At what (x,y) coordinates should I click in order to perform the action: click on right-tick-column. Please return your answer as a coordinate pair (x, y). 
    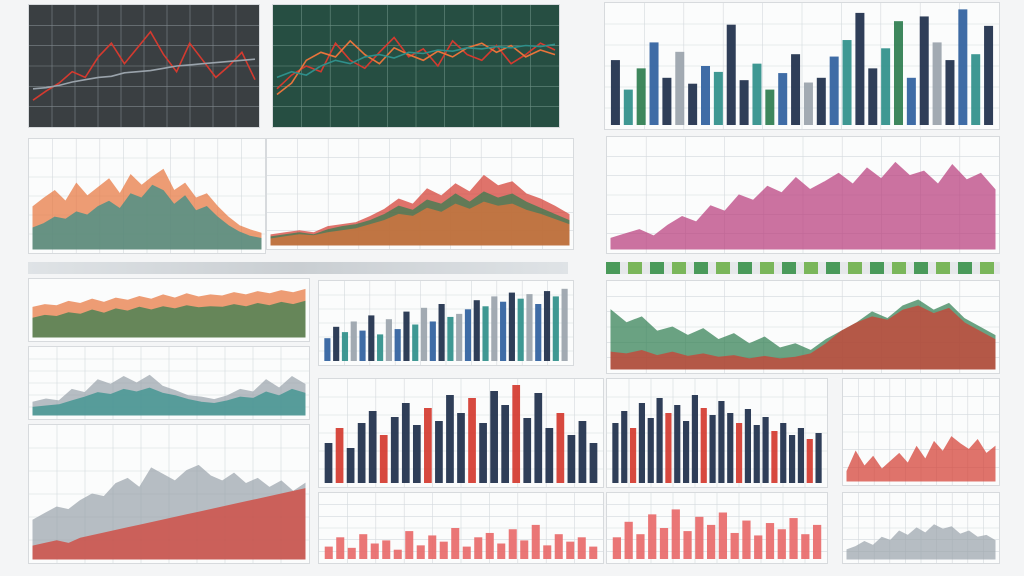
    Looking at the image, I should click on (1013, 288).